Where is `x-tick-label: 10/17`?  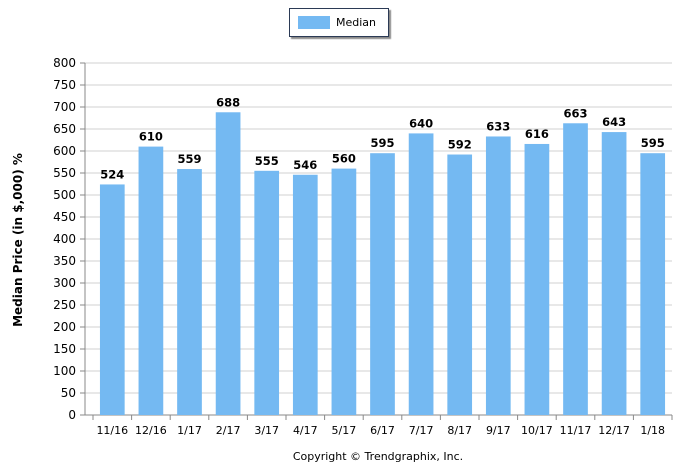 x-tick-label: 10/17 is located at coordinates (537, 430).